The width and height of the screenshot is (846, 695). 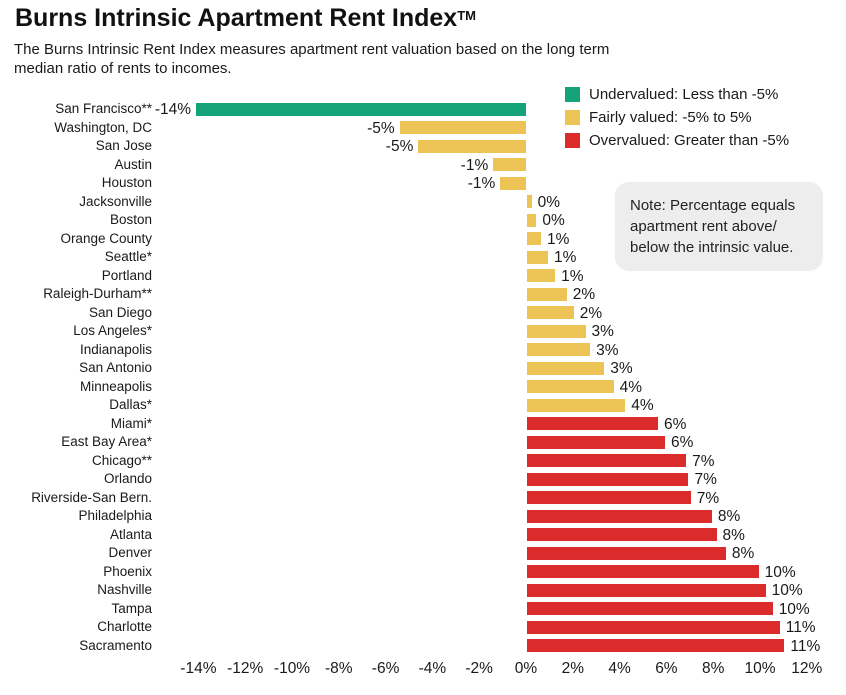 What do you see at coordinates (173, 109) in the screenshot?
I see `value-label: -14%` at bounding box center [173, 109].